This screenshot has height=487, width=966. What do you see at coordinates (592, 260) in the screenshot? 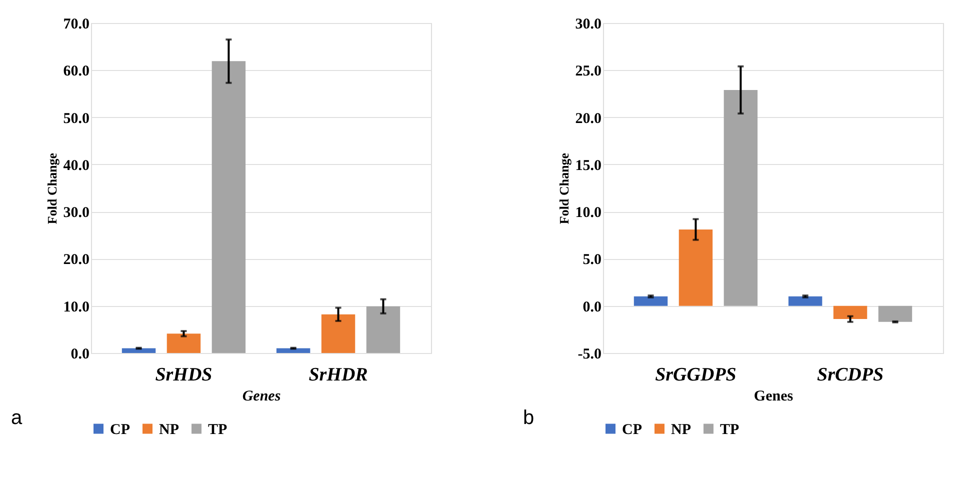
I see `y-tick-label: 5.0` at bounding box center [592, 260].